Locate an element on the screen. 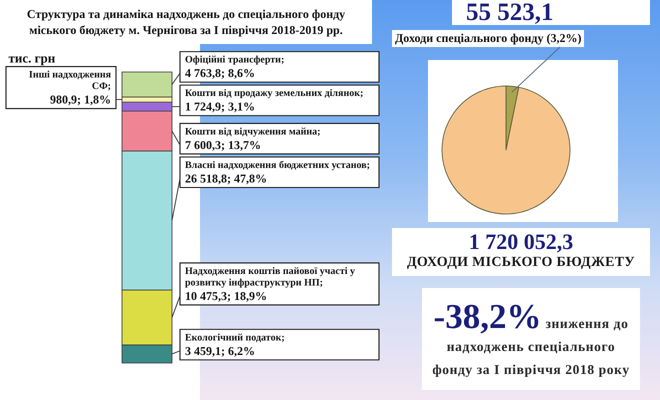 The height and width of the screenshot is (400, 660). series-label: Екологічний податок; is located at coordinates (235, 338).